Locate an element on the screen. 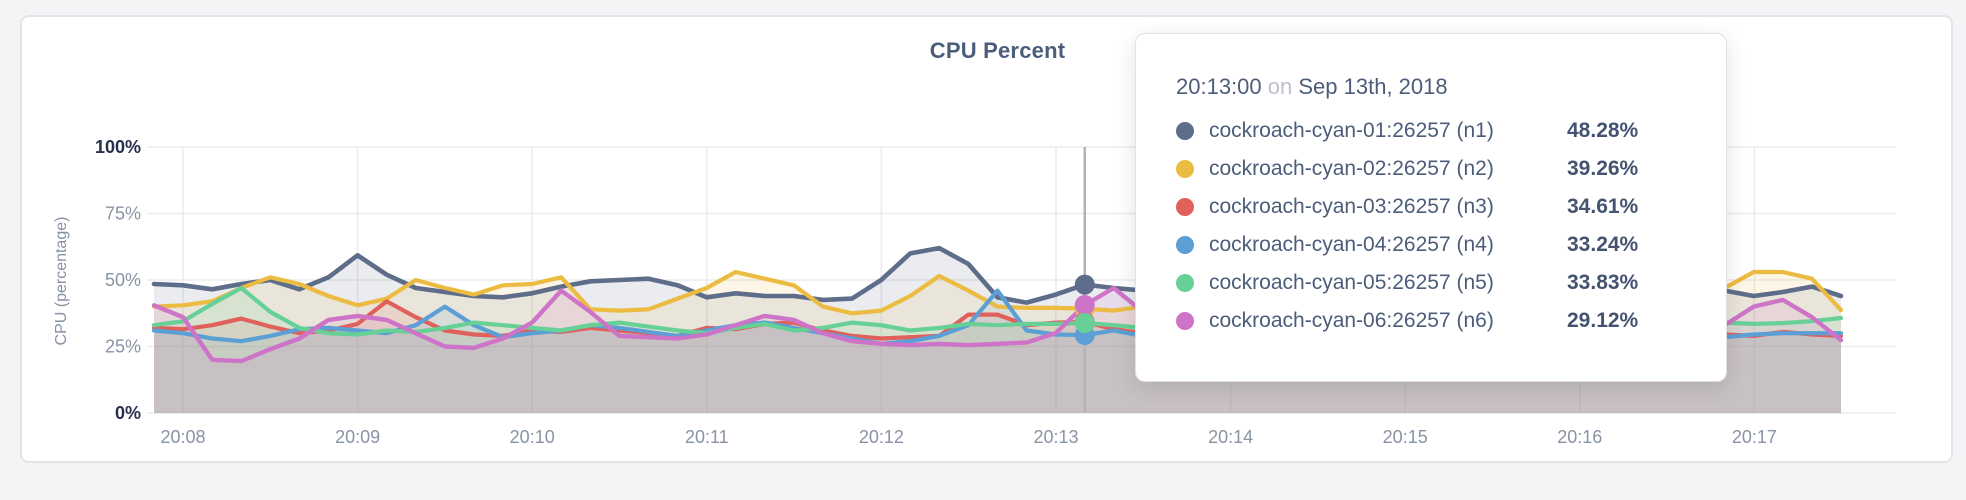 This screenshot has height=500, width=1966. y-tick-label: 100% is located at coordinates (118, 147).